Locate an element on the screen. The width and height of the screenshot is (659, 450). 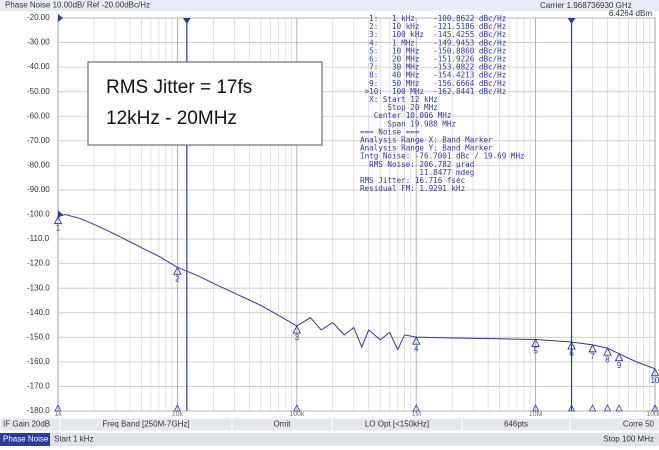
y-tick-label: -160.0 is located at coordinates (38, 361).